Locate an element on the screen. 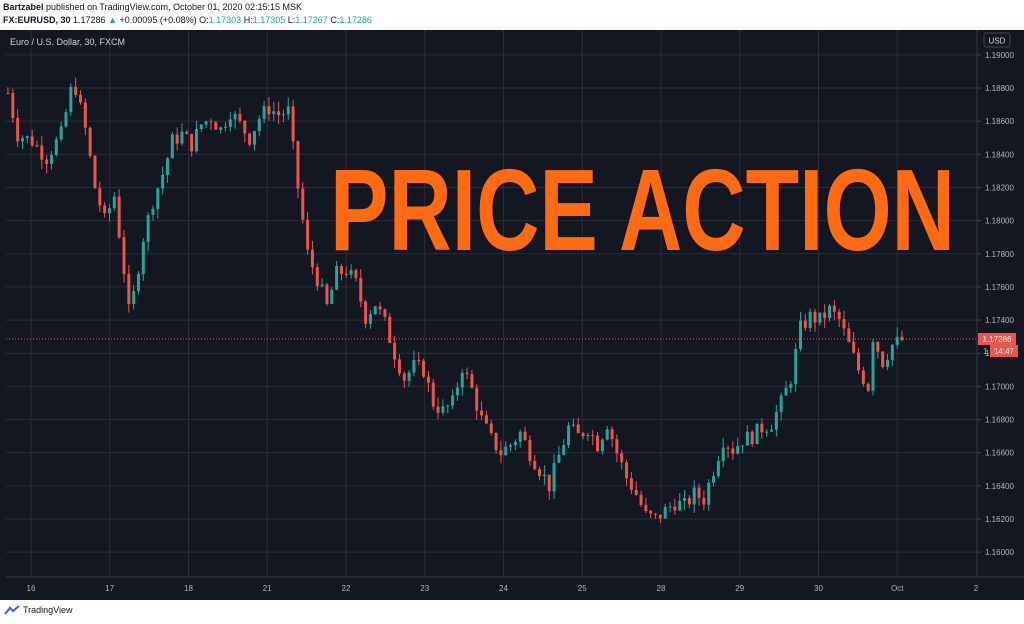 This screenshot has height=624, width=1024. time-tick-label: 18 is located at coordinates (188, 588).